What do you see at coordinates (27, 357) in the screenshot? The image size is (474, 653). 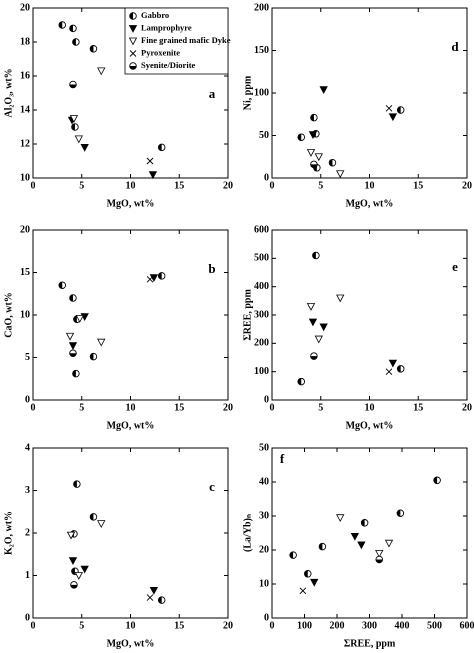 I see `y-tick-label: 5` at bounding box center [27, 357].